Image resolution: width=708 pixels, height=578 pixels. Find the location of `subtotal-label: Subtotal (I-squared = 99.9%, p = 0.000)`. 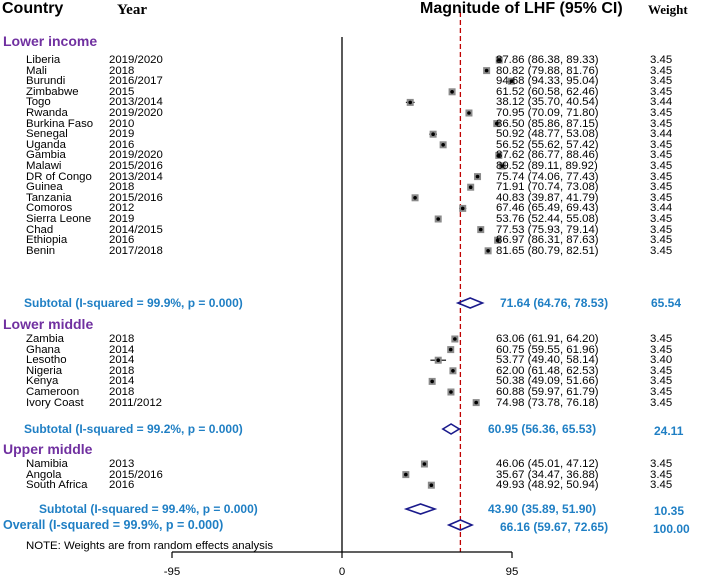

subtotal-label: Subtotal (I-squared = 99.9%, p = 0.000) is located at coordinates (133, 303).